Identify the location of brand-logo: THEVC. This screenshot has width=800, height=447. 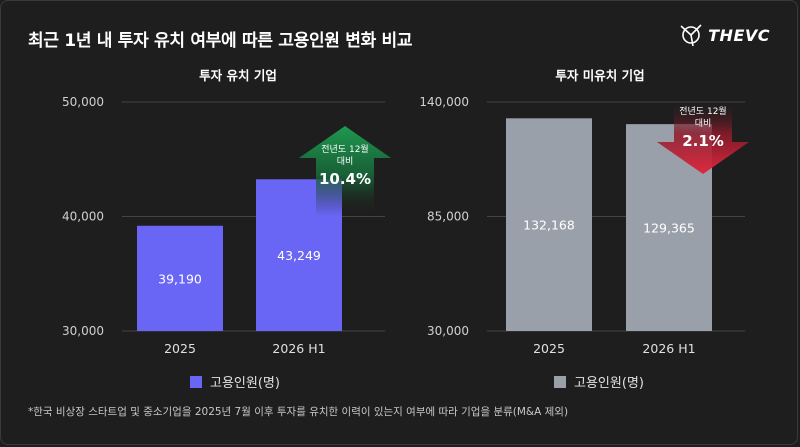
(724, 35).